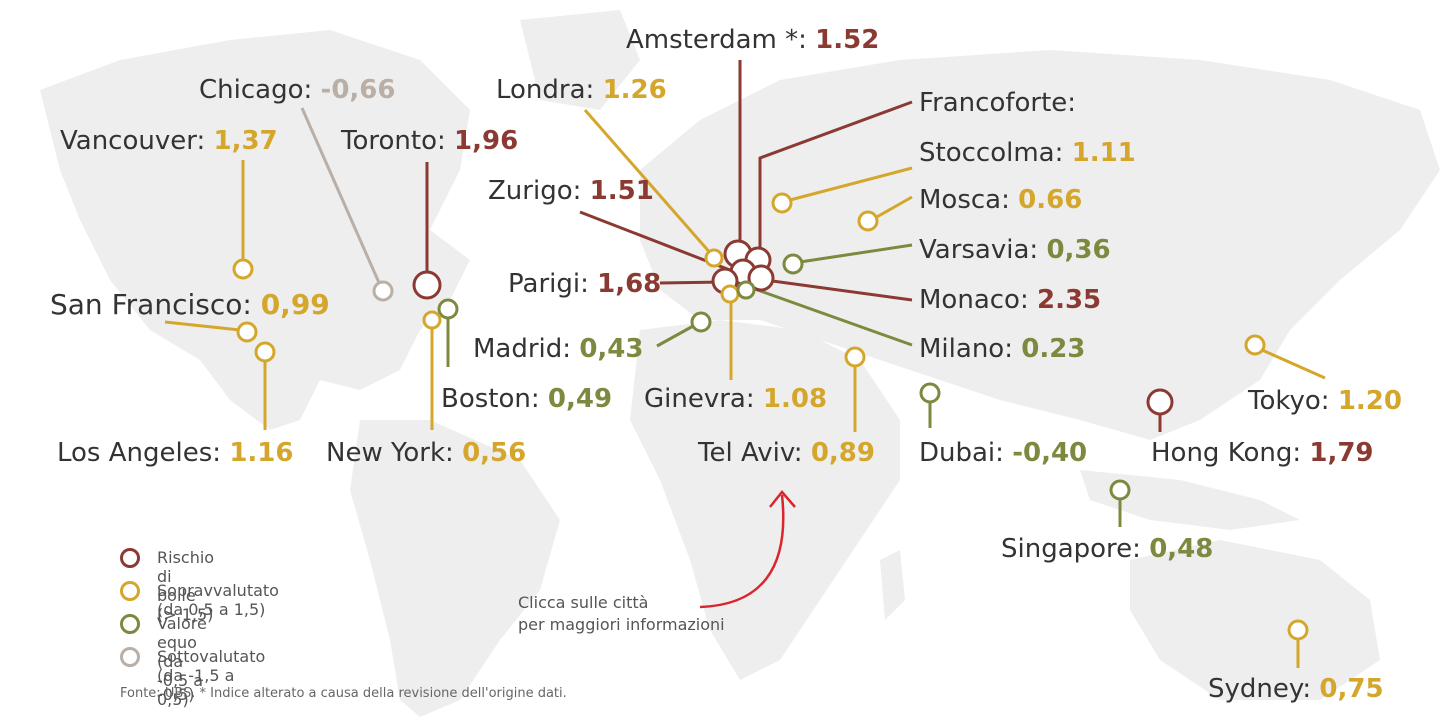 The image size is (1442, 717). Describe the element at coordinates (761, 278) in the screenshot. I see `marker-monaco` at that location.